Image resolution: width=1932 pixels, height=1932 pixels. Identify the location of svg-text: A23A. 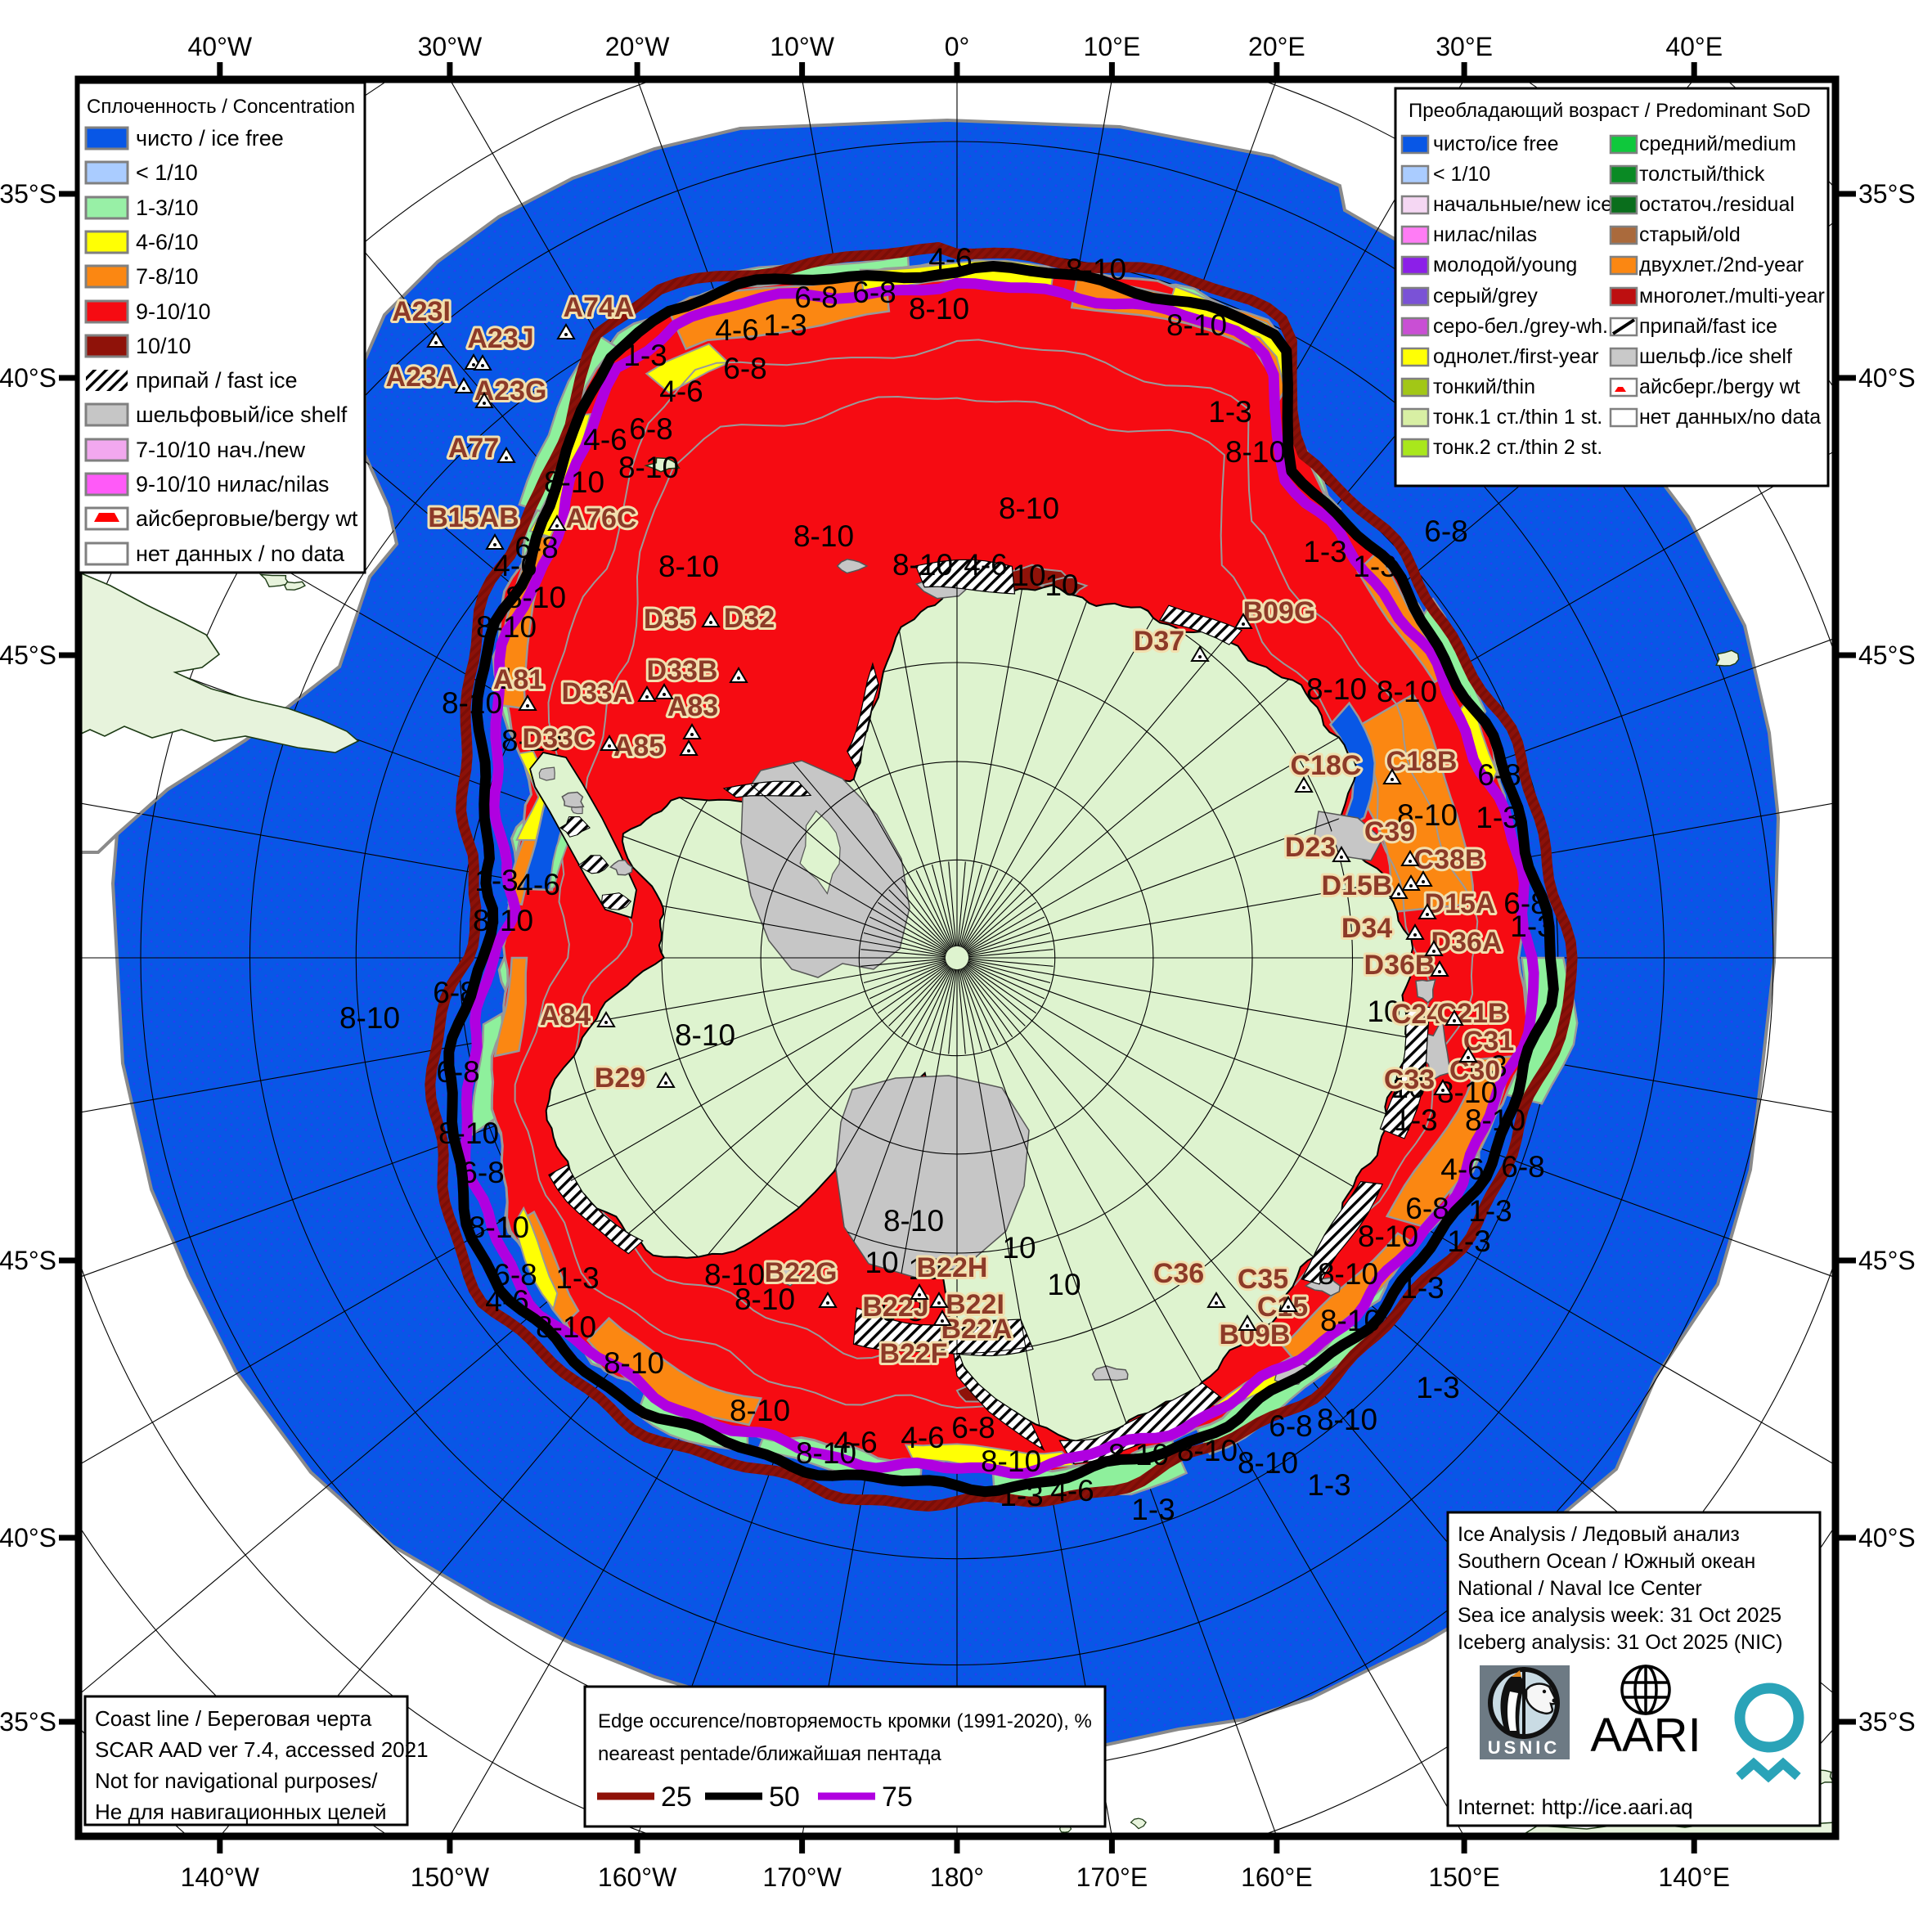
(422, 378).